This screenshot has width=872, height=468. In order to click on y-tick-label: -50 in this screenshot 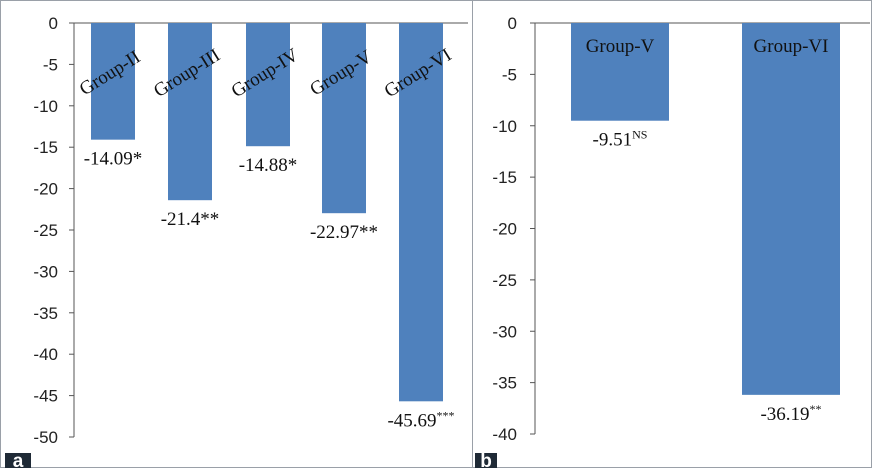, I will do `click(45, 437)`.